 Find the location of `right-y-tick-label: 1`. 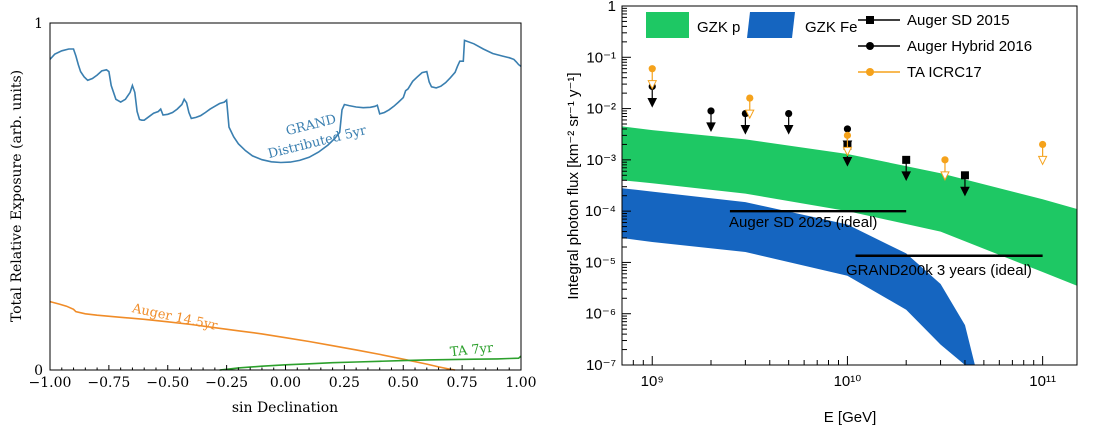

right-y-tick-label: 1 is located at coordinates (612, 7).